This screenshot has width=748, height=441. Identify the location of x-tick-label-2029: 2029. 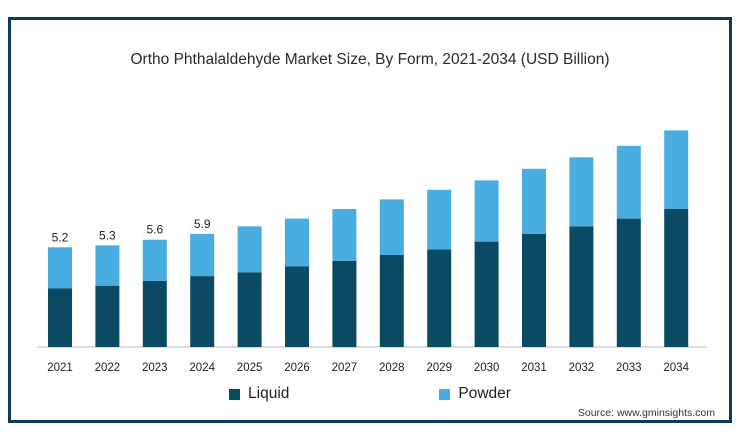
(439, 368).